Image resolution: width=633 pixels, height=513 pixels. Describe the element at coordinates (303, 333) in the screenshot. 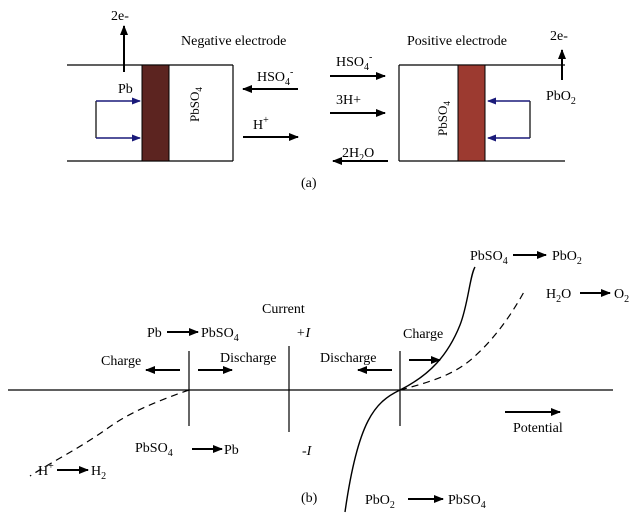

I see `plus-i-label: +I` at that location.